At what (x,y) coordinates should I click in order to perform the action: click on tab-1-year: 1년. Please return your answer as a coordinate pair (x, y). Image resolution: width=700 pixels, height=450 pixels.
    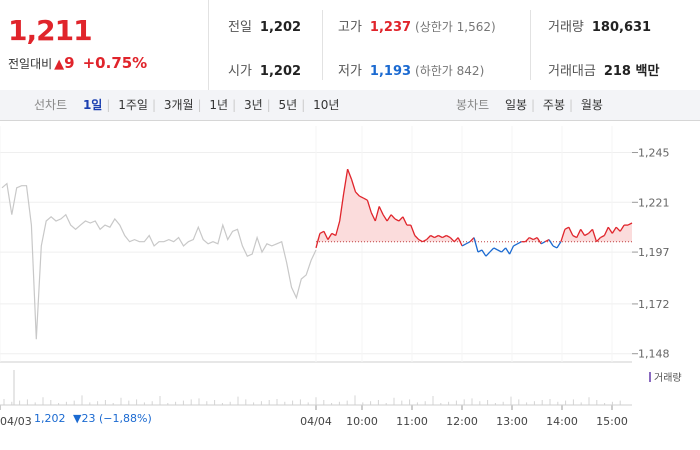
    Looking at the image, I should click on (219, 105).